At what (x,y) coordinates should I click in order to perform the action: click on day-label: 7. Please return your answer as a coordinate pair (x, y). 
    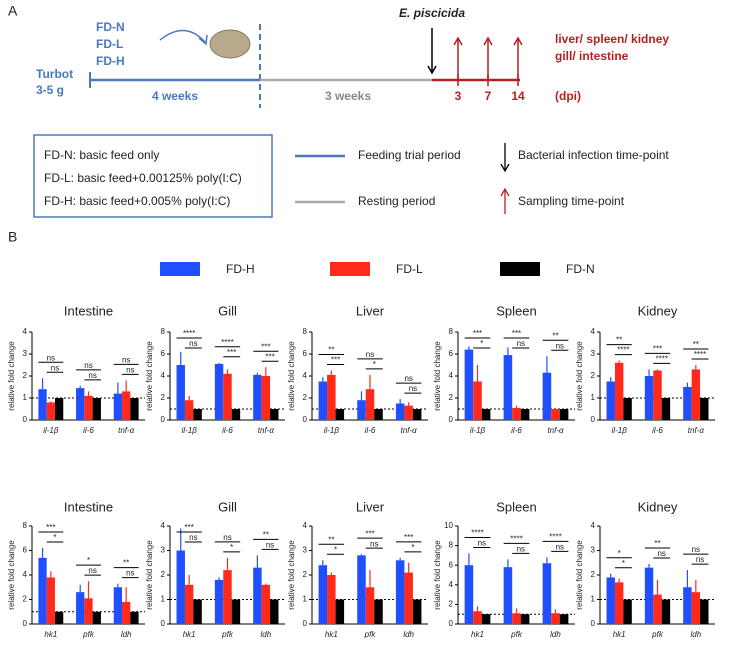
    Looking at the image, I should click on (488, 96).